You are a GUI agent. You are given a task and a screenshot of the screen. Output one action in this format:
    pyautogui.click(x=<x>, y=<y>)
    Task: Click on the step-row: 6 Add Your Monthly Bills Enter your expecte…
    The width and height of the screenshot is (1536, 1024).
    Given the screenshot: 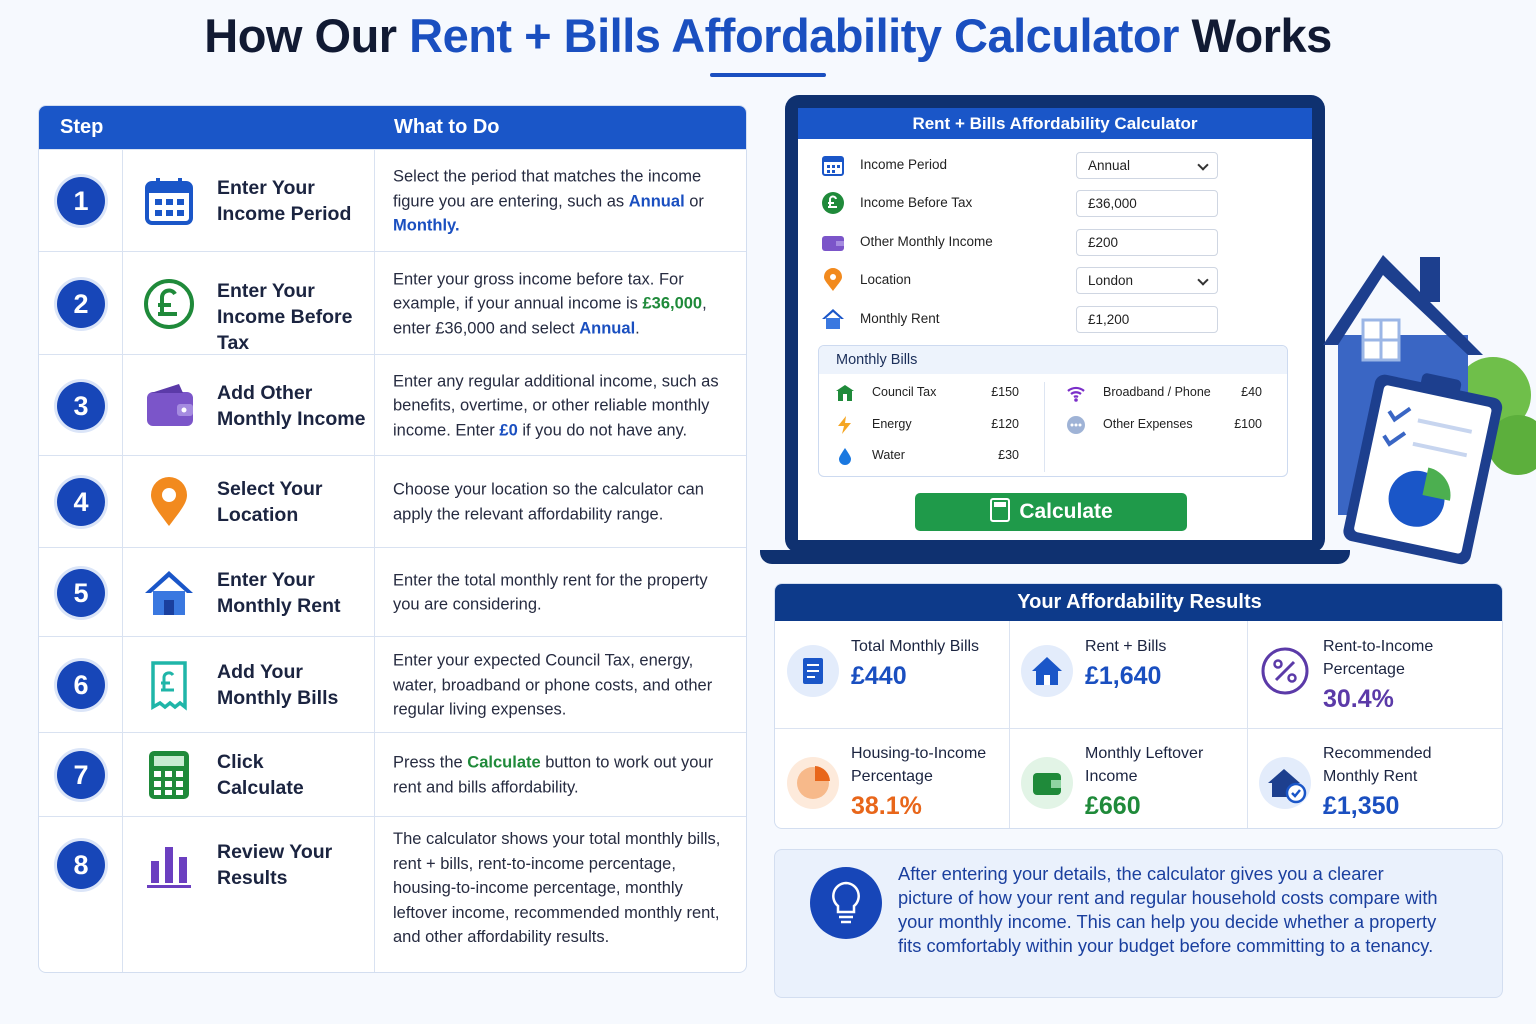 What is the action you would take?
    pyautogui.click(x=392, y=684)
    